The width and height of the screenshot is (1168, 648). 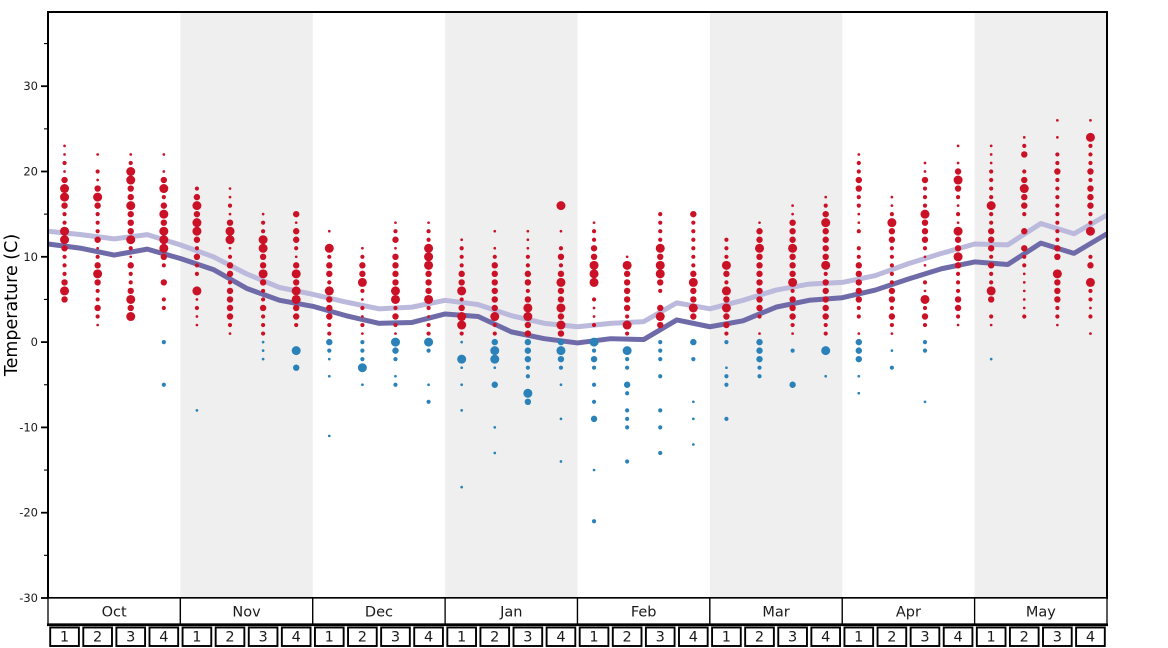 I want to click on week-cell, so click(x=329, y=636).